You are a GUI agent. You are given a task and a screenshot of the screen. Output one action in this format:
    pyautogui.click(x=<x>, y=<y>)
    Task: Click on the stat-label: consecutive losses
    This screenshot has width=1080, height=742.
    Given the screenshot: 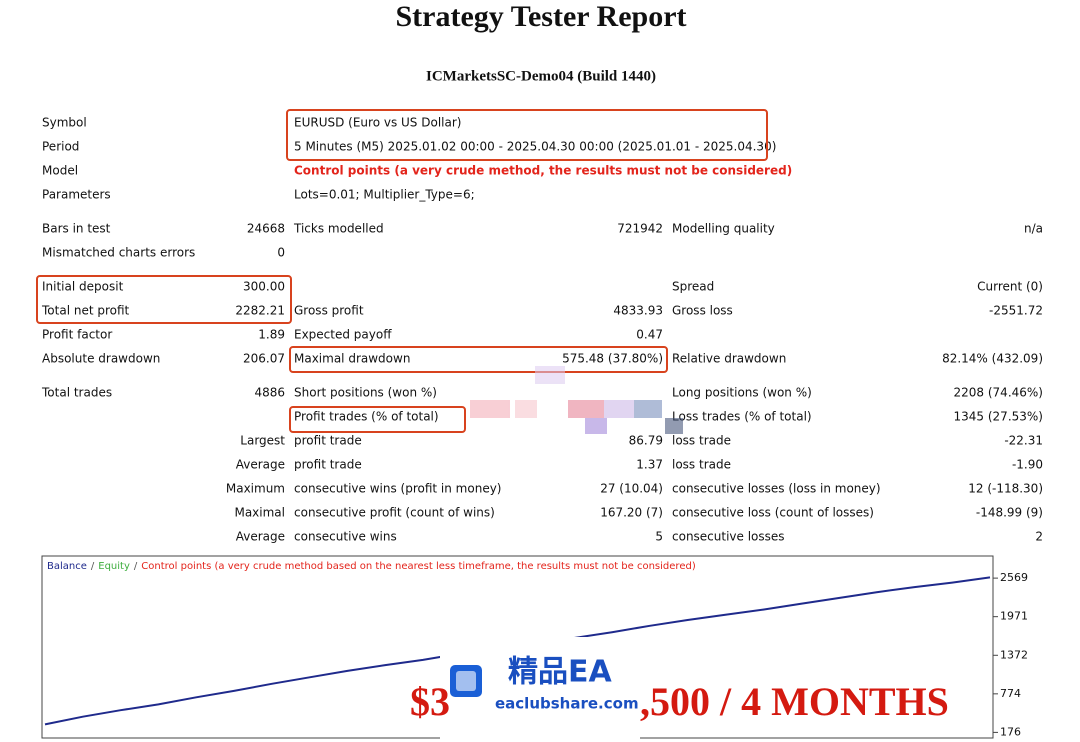 What is the action you would take?
    pyautogui.click(x=728, y=537)
    